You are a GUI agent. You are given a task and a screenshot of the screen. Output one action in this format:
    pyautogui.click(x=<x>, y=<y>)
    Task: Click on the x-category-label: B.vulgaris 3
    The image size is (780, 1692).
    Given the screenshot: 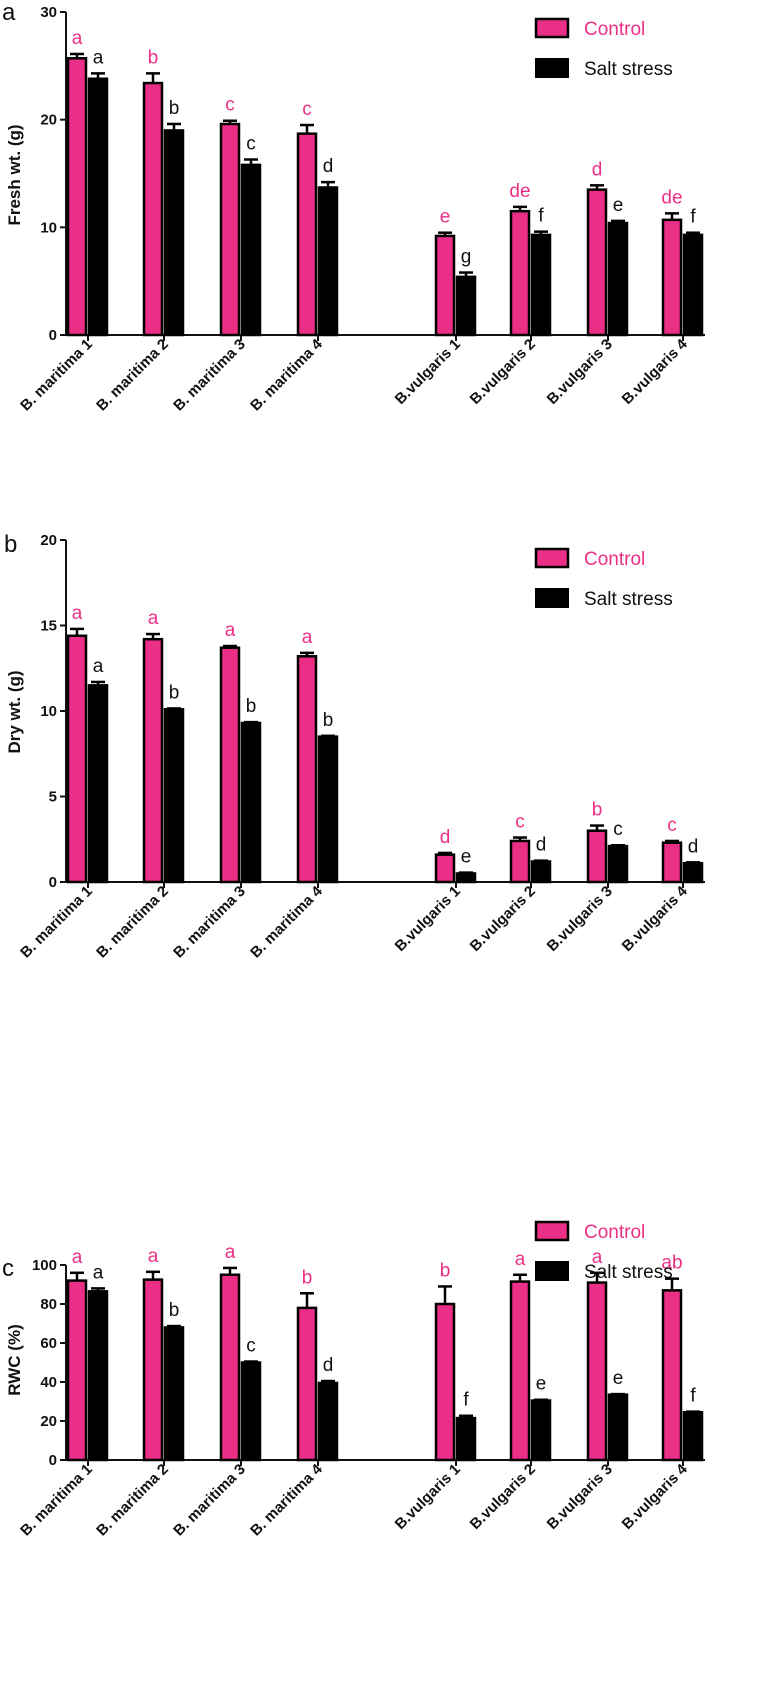 What is the action you would take?
    pyautogui.click(x=580, y=372)
    